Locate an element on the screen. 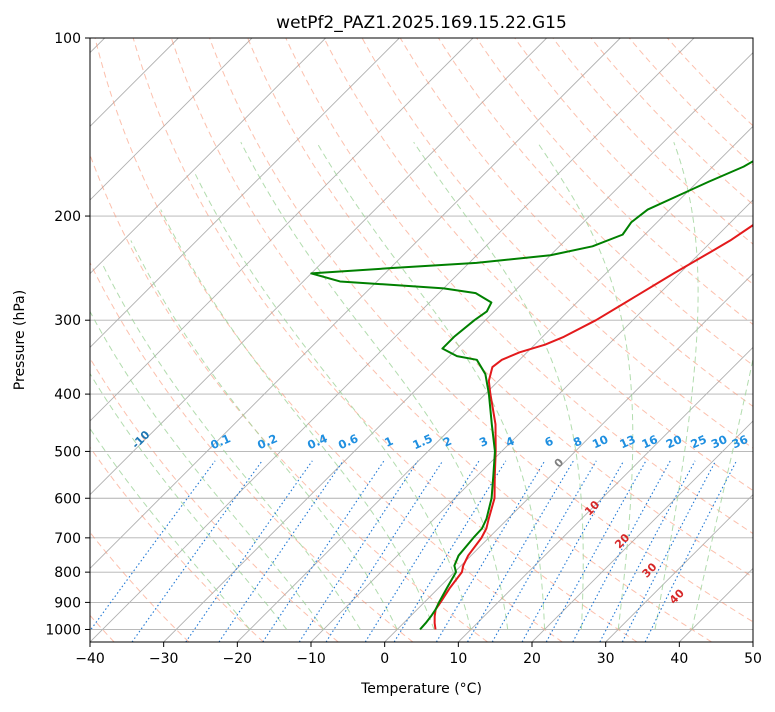 This screenshot has height=712, width=775. y-tick-label: 500 is located at coordinates (67, 452).